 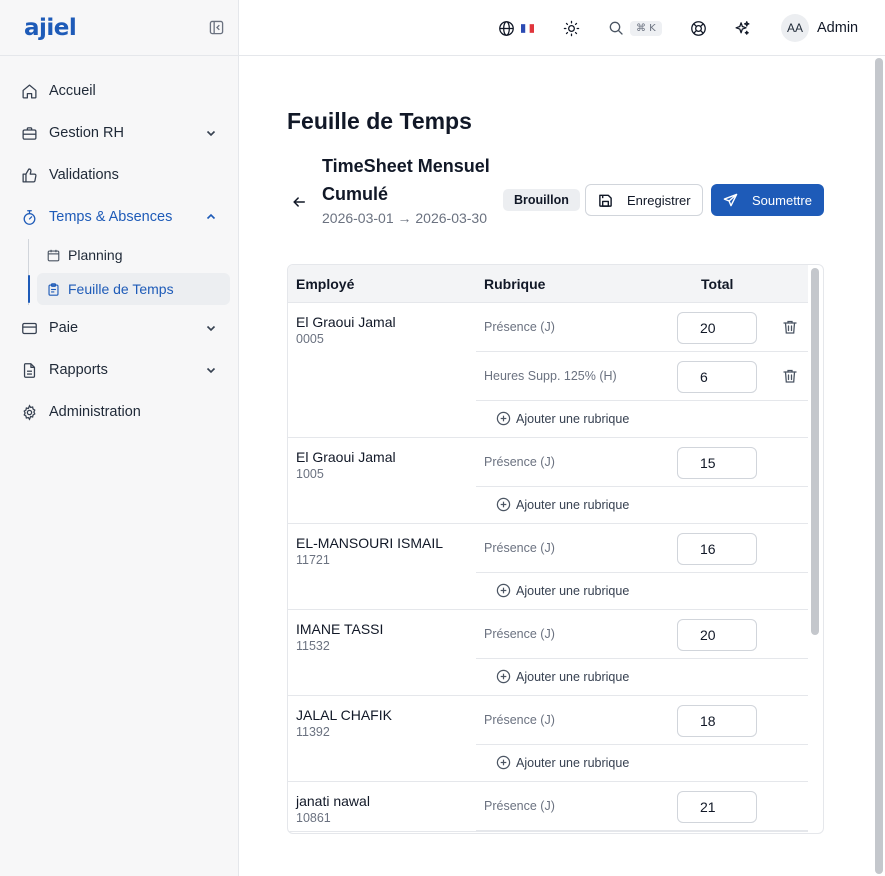 I want to click on help-button, so click(x=698, y=28).